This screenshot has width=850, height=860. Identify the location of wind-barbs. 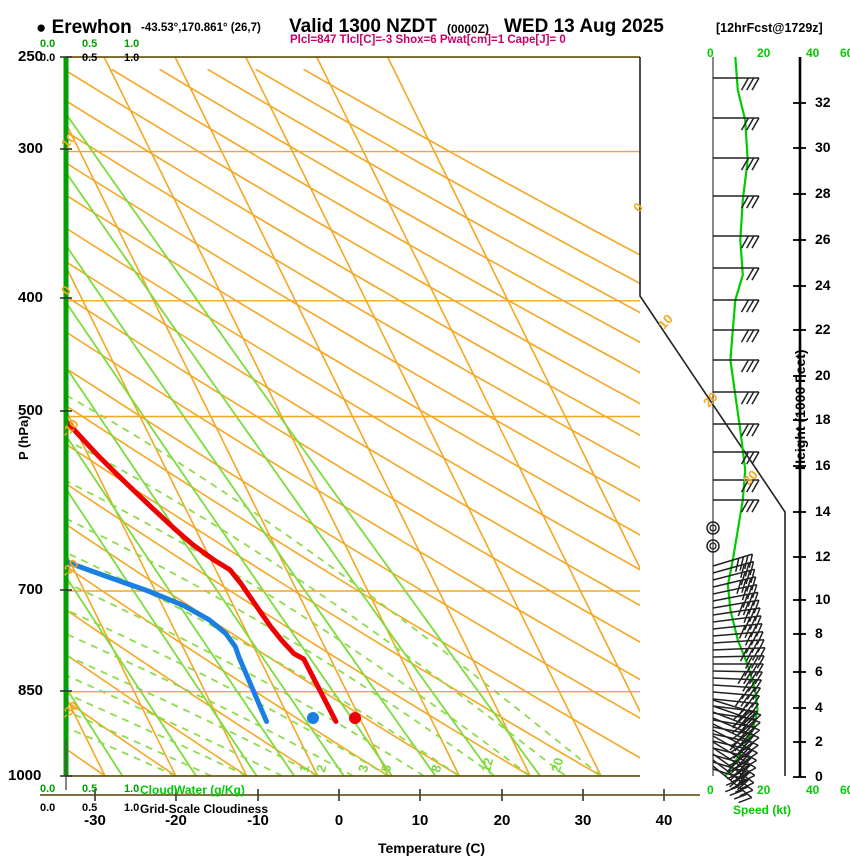
(736, 440).